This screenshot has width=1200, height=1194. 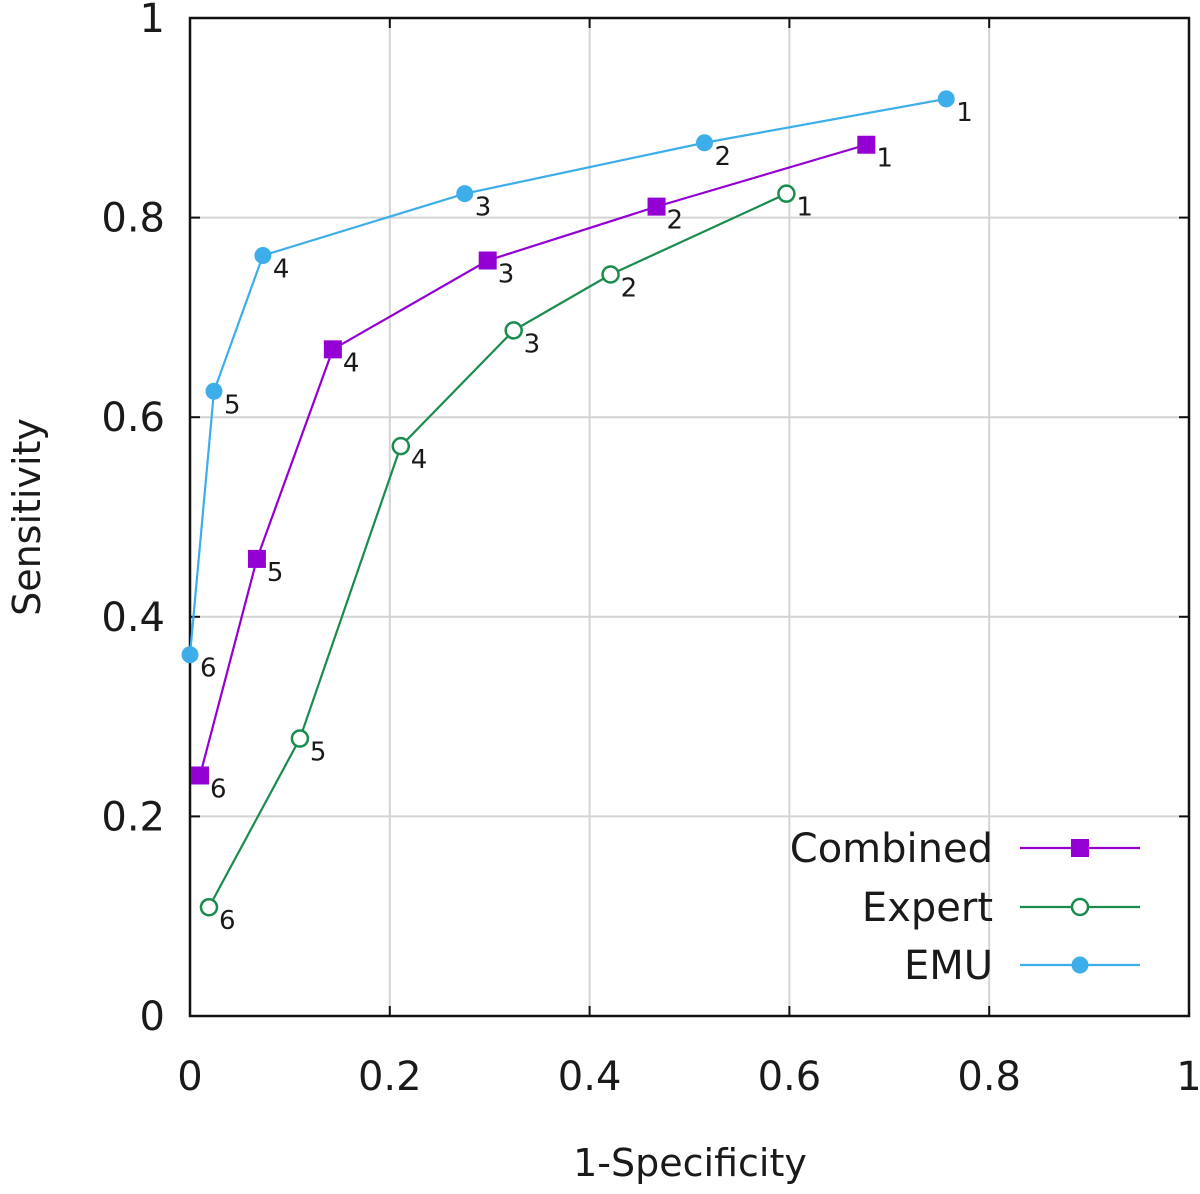 What do you see at coordinates (590, 1077) in the screenshot?
I see `x-tick-label: 0.4` at bounding box center [590, 1077].